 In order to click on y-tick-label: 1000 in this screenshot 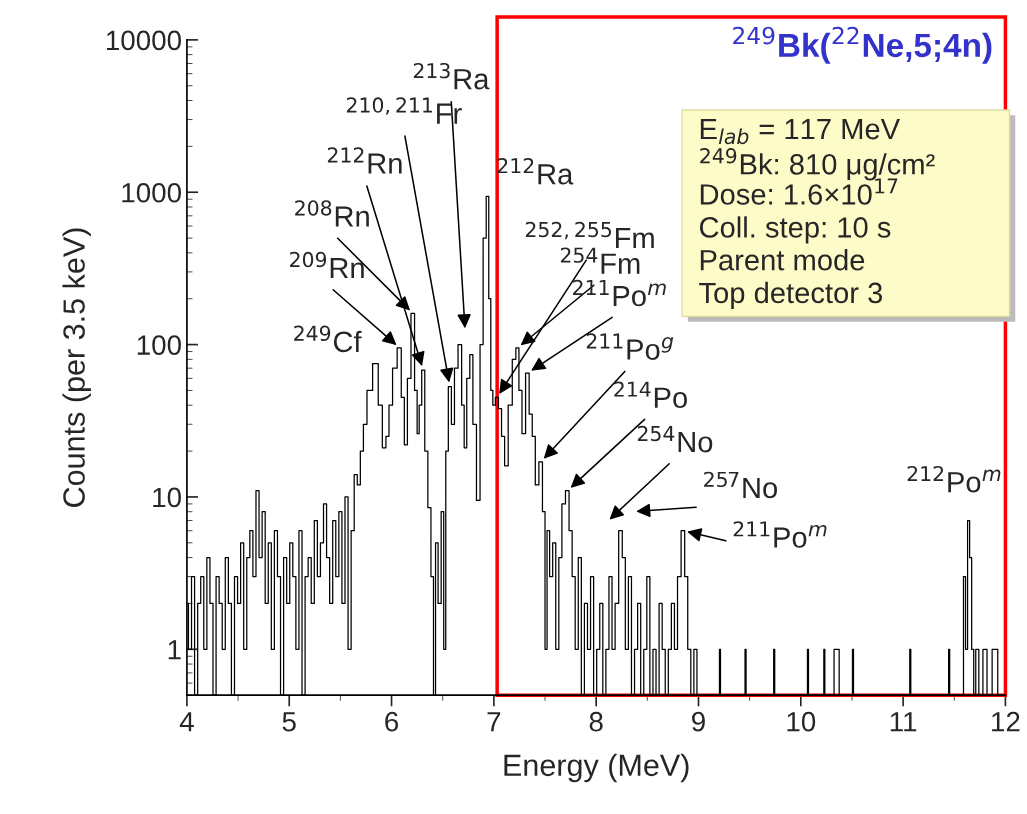, I will do `click(151, 192)`.